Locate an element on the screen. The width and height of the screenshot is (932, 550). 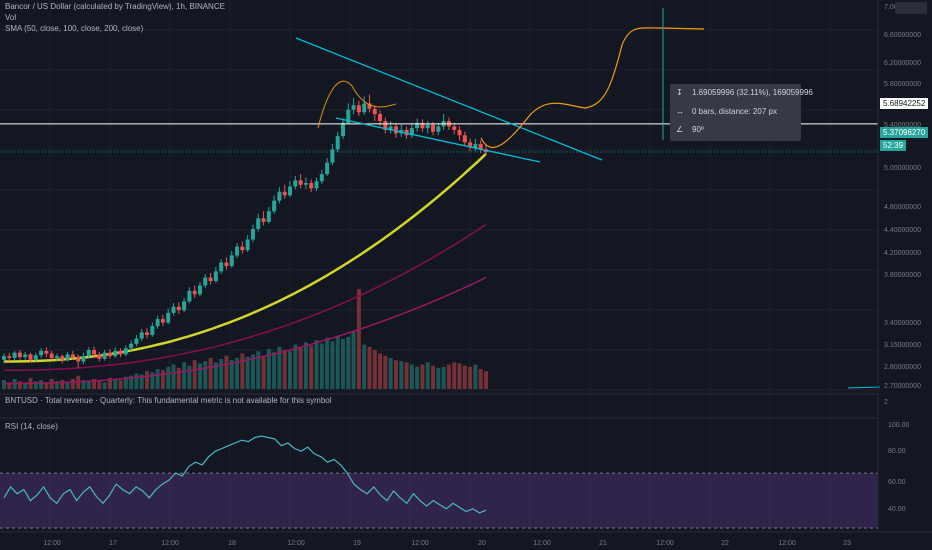
price-tick-label: 5.00000000 is located at coordinates (902, 168).